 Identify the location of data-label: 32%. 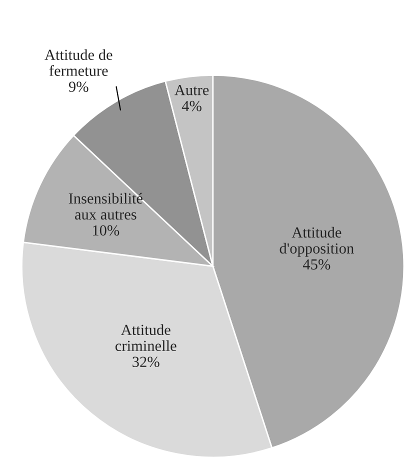
(146, 362).